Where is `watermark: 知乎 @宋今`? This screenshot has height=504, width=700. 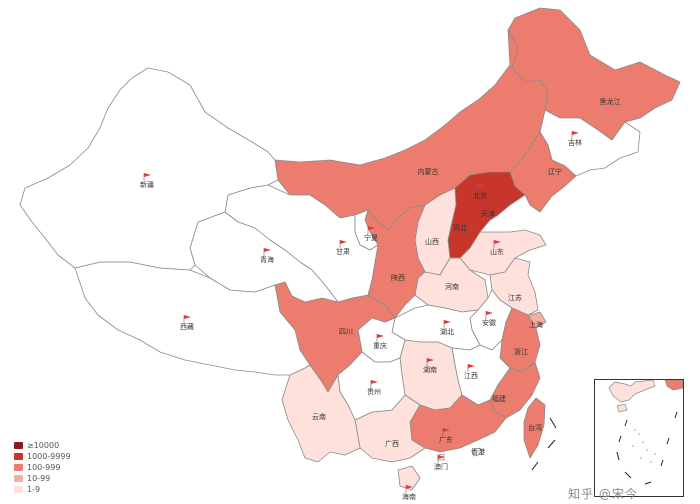
watermark: 知乎 @宋今 is located at coordinates (603, 494).